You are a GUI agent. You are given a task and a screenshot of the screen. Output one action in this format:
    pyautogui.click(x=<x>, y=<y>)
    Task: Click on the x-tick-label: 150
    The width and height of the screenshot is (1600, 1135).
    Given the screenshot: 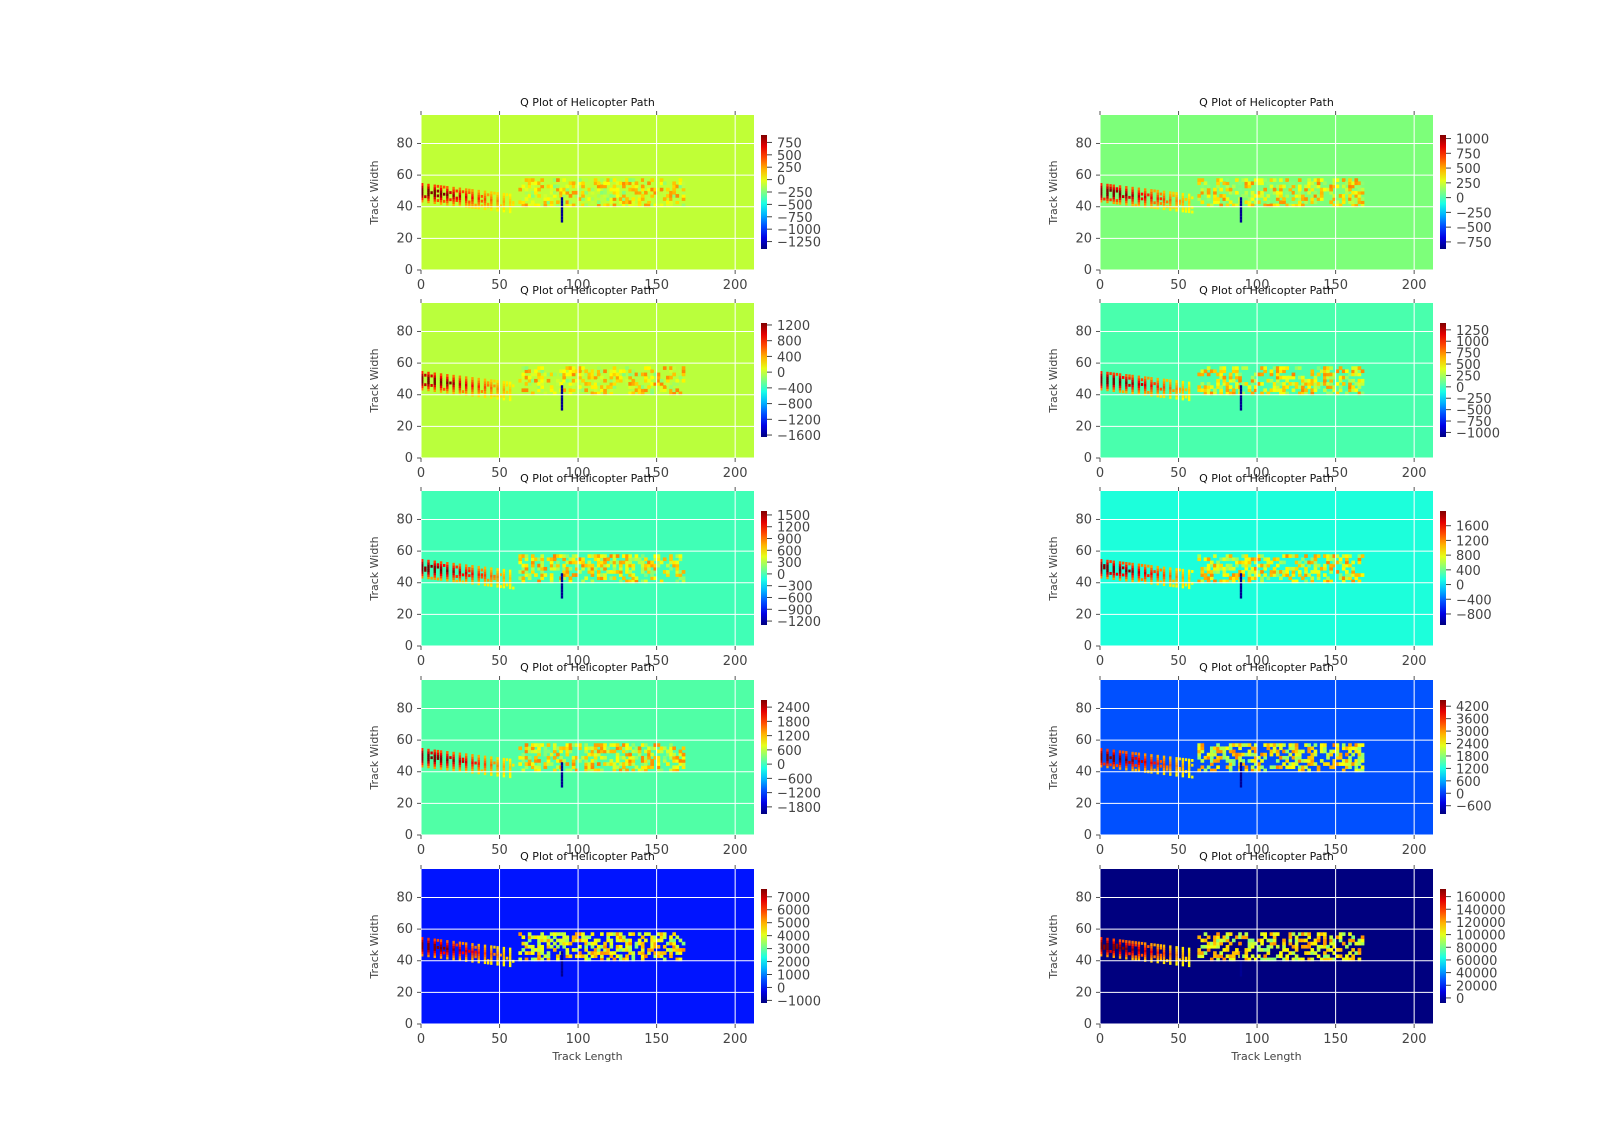 What is the action you would take?
    pyautogui.click(x=1335, y=661)
    